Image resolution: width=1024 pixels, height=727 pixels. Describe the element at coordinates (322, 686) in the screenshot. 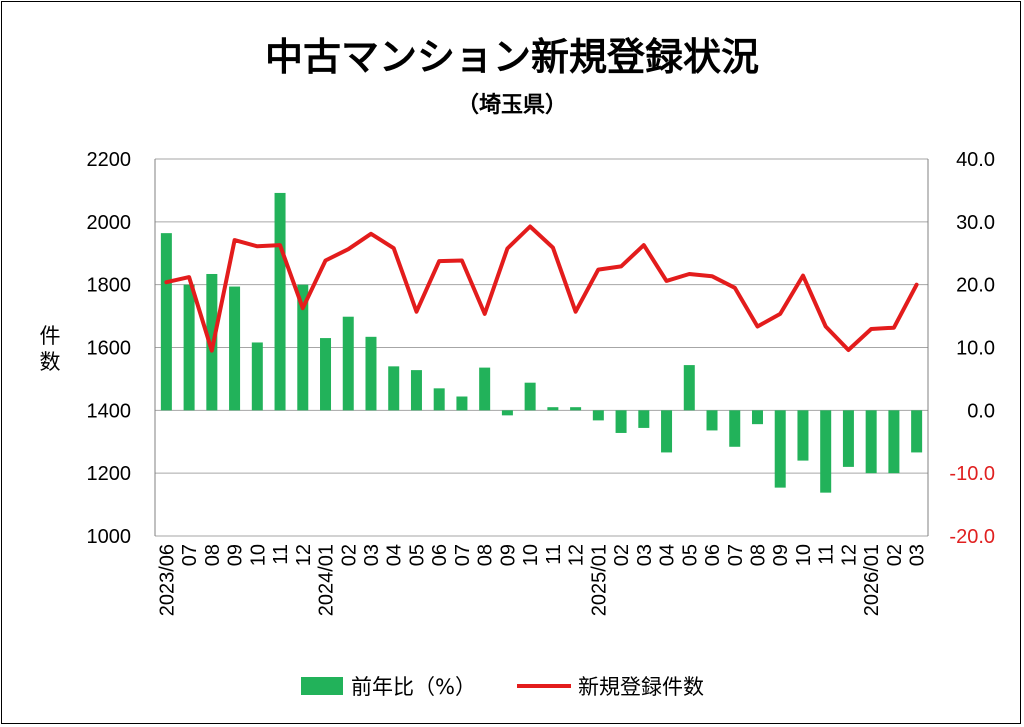

I see `legend-bar-swatch` at that location.